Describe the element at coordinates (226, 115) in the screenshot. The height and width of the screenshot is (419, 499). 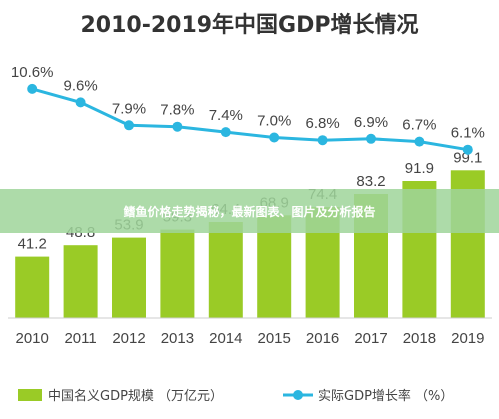
I see `rate-label-2014: 7.4%` at that location.